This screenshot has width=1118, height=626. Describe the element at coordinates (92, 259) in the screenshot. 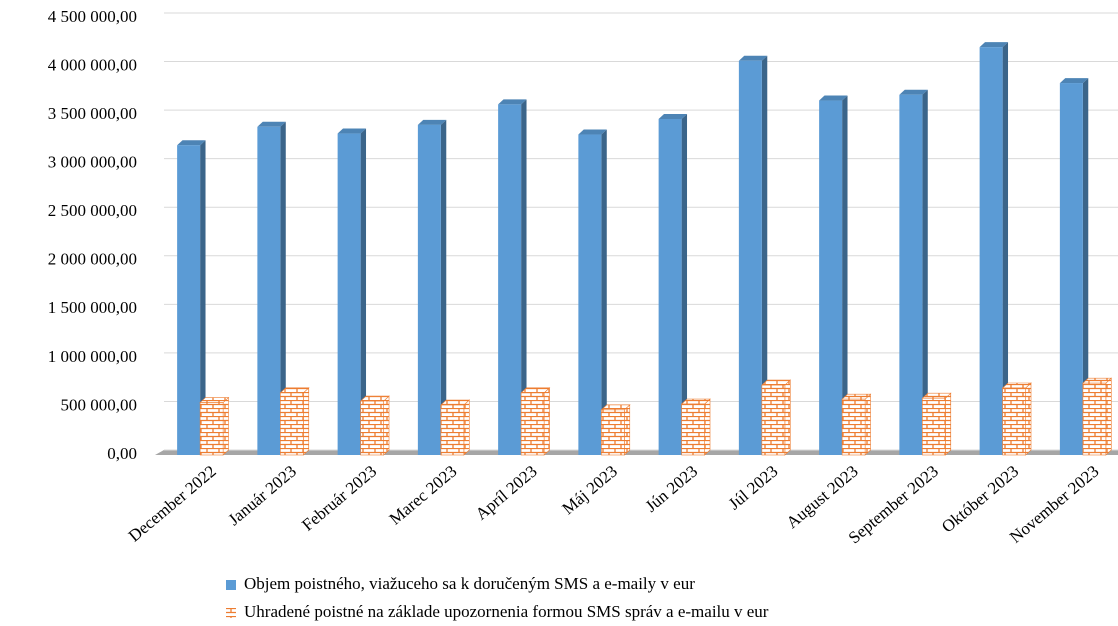

I see `y-tick-label: 2 000 000,00` at that location.